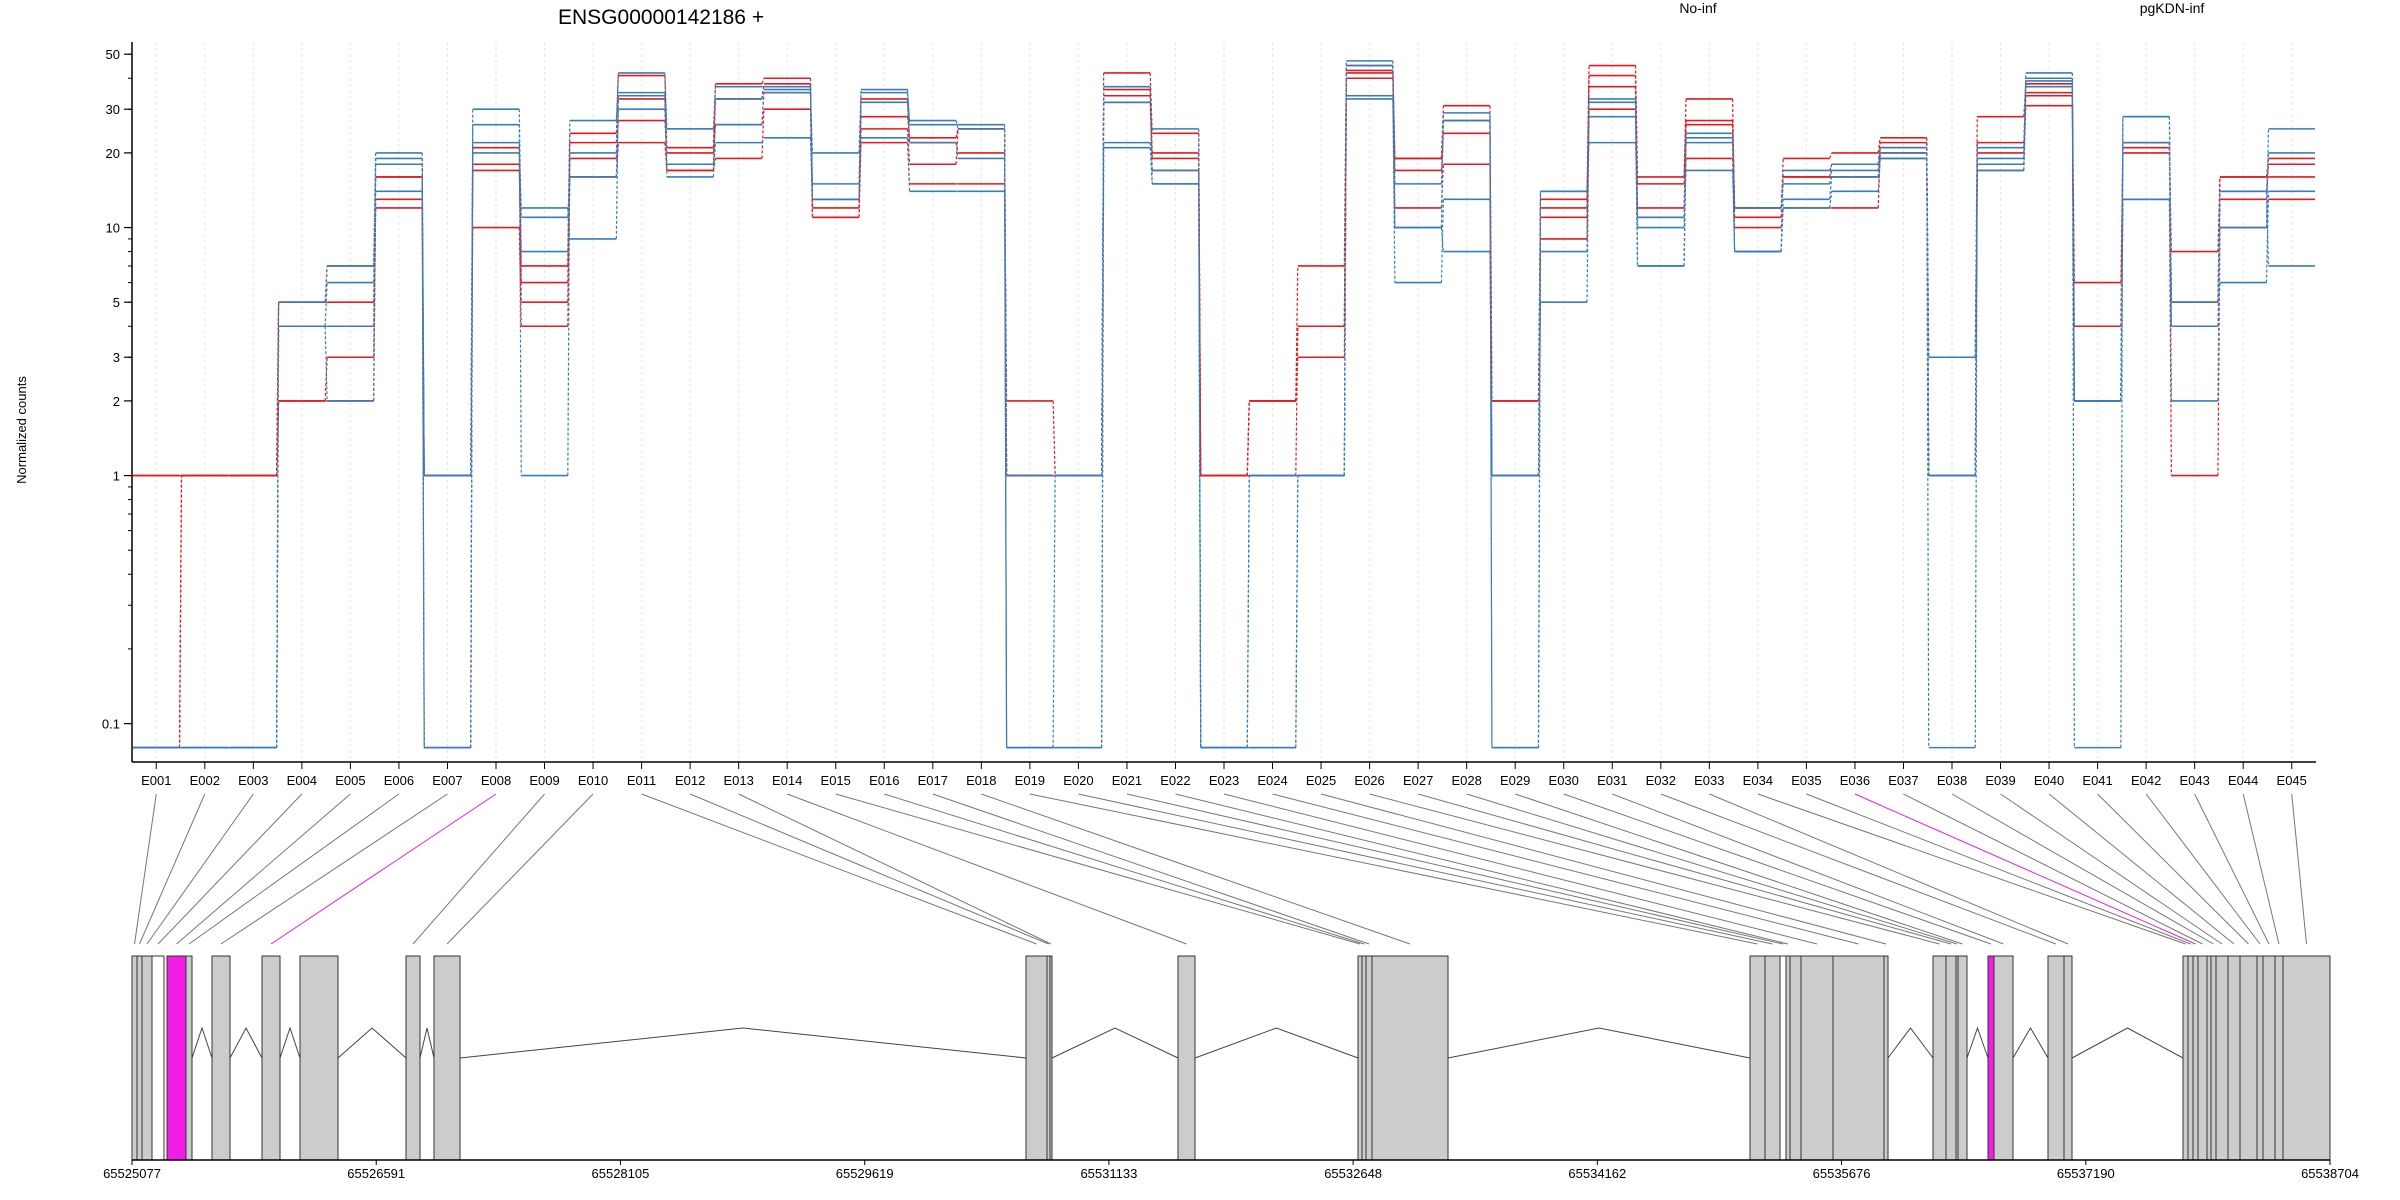  What do you see at coordinates (1466, 780) in the screenshot?
I see `x-tick-label: E028` at bounding box center [1466, 780].